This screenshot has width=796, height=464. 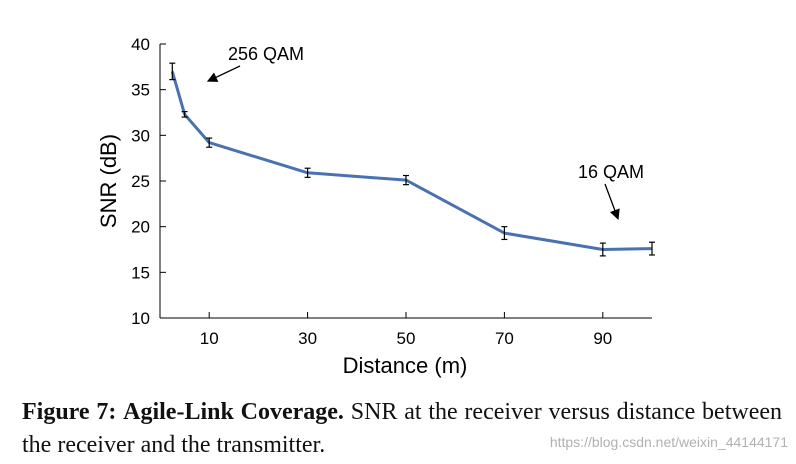 I want to click on y-tick-label: 25, so click(x=140, y=181).